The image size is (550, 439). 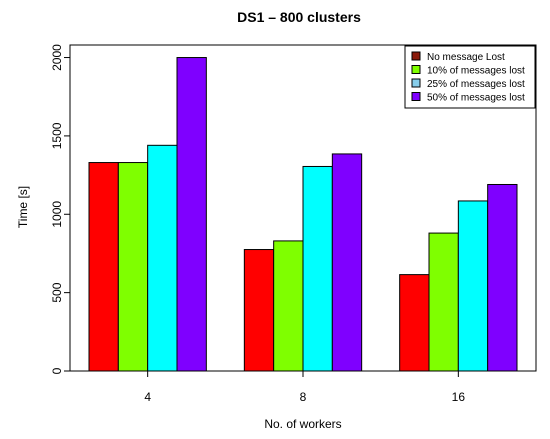 I want to click on x-axis: 4 8 16, so click(x=304, y=387).